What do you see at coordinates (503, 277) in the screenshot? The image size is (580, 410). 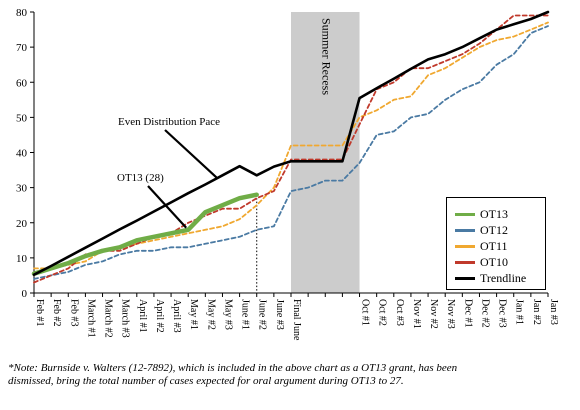 I see `legend-label: Trendline` at bounding box center [503, 277].